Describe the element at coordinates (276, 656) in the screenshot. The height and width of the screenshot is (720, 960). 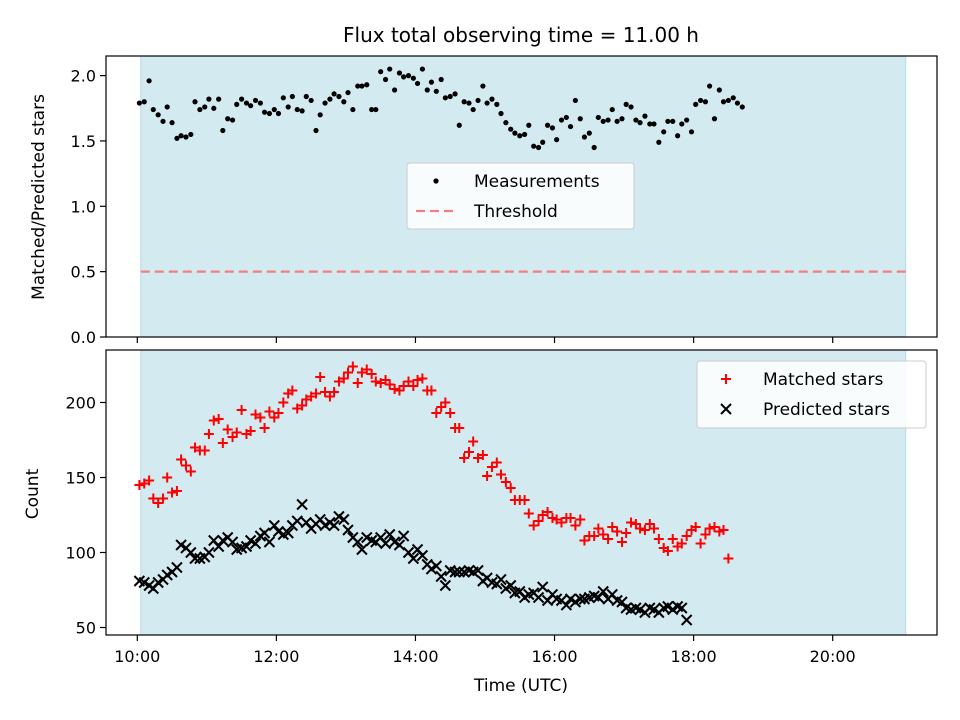
I see `bottom-x-tick-label: 12:00` at that location.